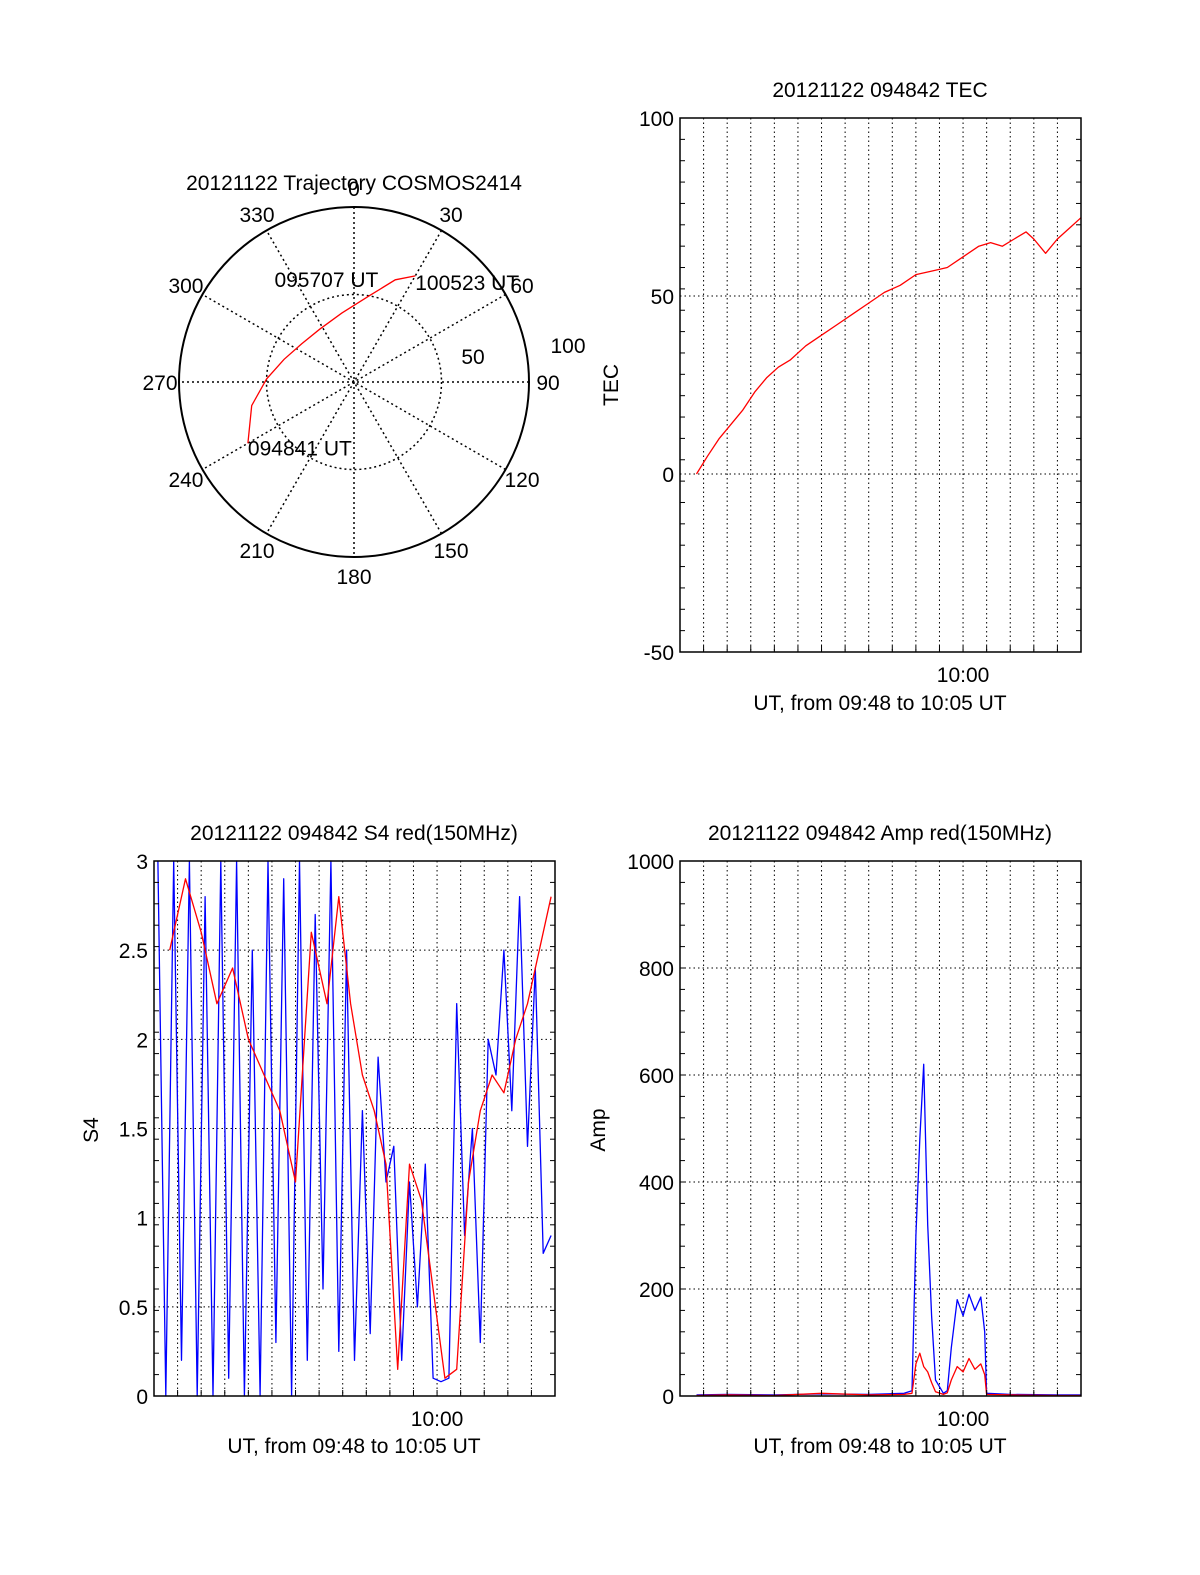 Image resolution: width=1200 pixels, height=1575 pixels. I want to click on s4-title: 20121122 094842 S4 red(150MHz), so click(354, 833).